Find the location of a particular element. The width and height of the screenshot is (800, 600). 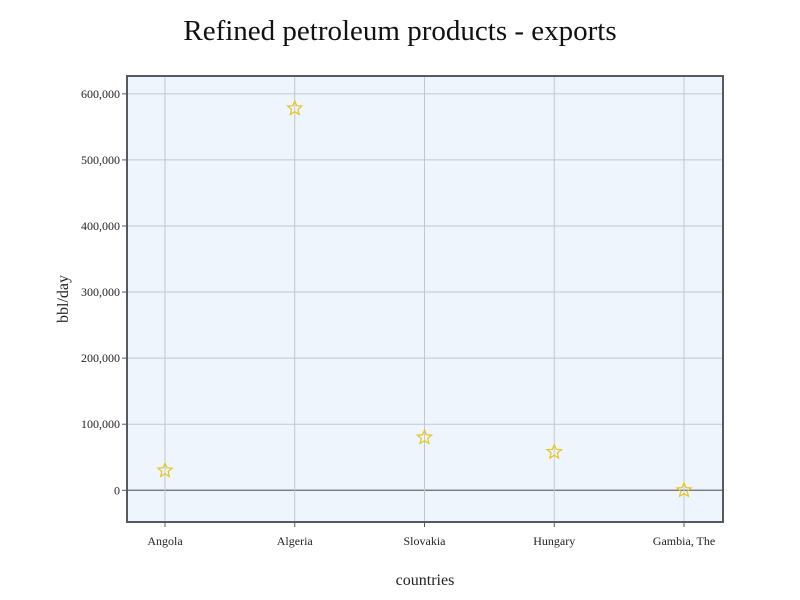

x-tick-label: Gambia, The is located at coordinates (684, 541).